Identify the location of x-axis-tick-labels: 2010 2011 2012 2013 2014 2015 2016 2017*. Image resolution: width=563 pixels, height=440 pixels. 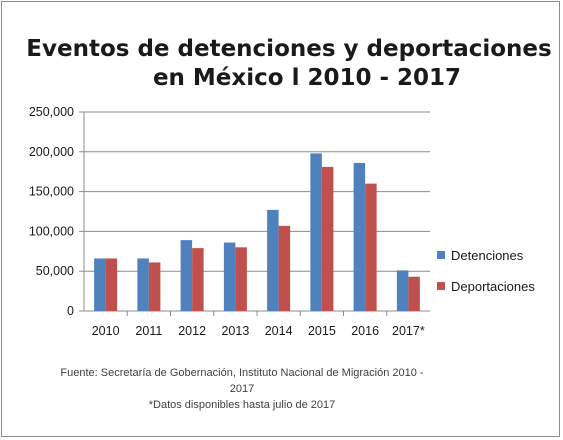
(258, 331).